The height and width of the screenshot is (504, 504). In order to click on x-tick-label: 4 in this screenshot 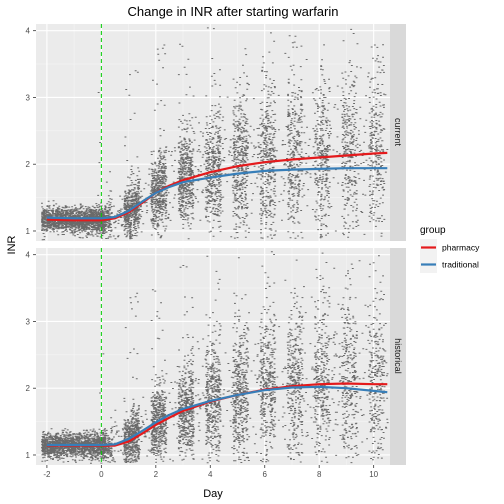, I will do `click(210, 474)`.